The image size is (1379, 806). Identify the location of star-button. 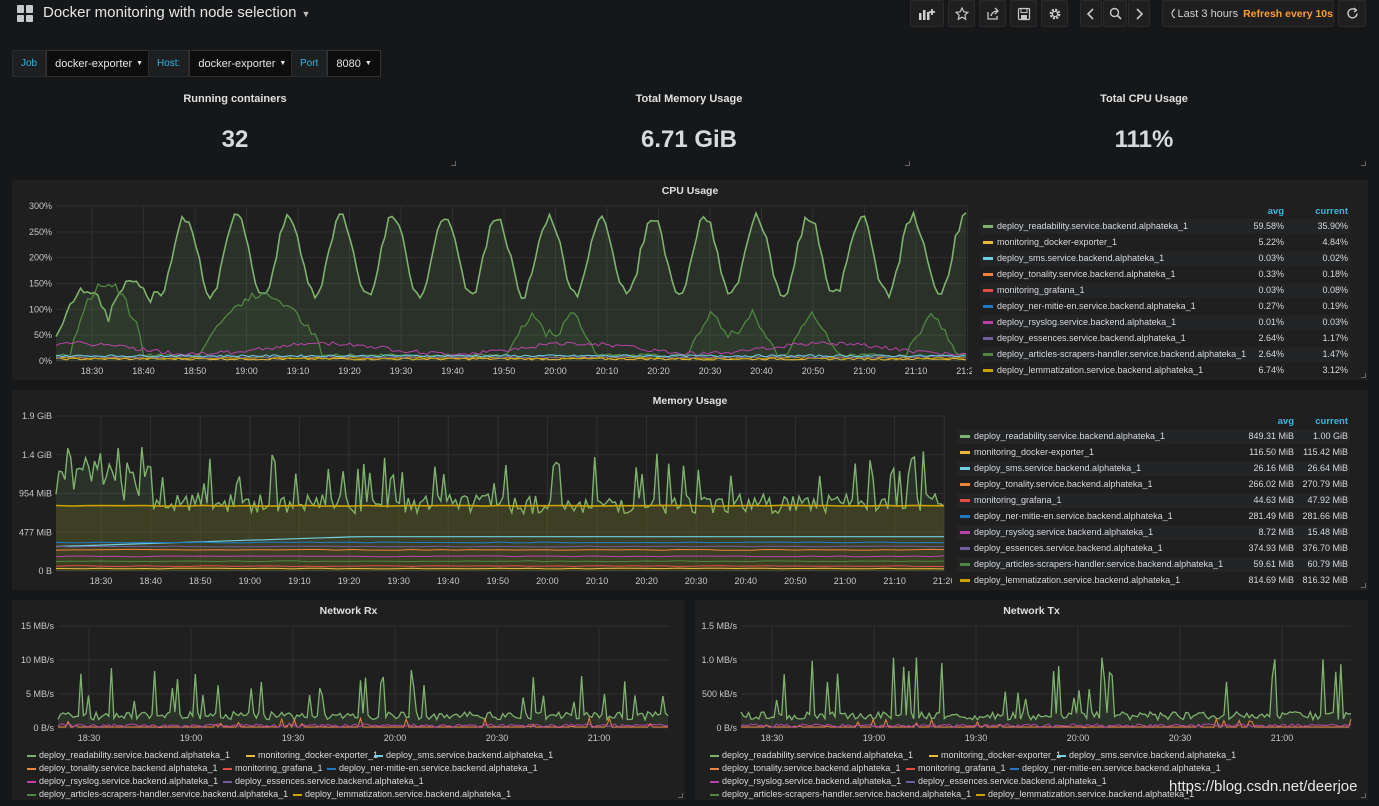
(961, 13).